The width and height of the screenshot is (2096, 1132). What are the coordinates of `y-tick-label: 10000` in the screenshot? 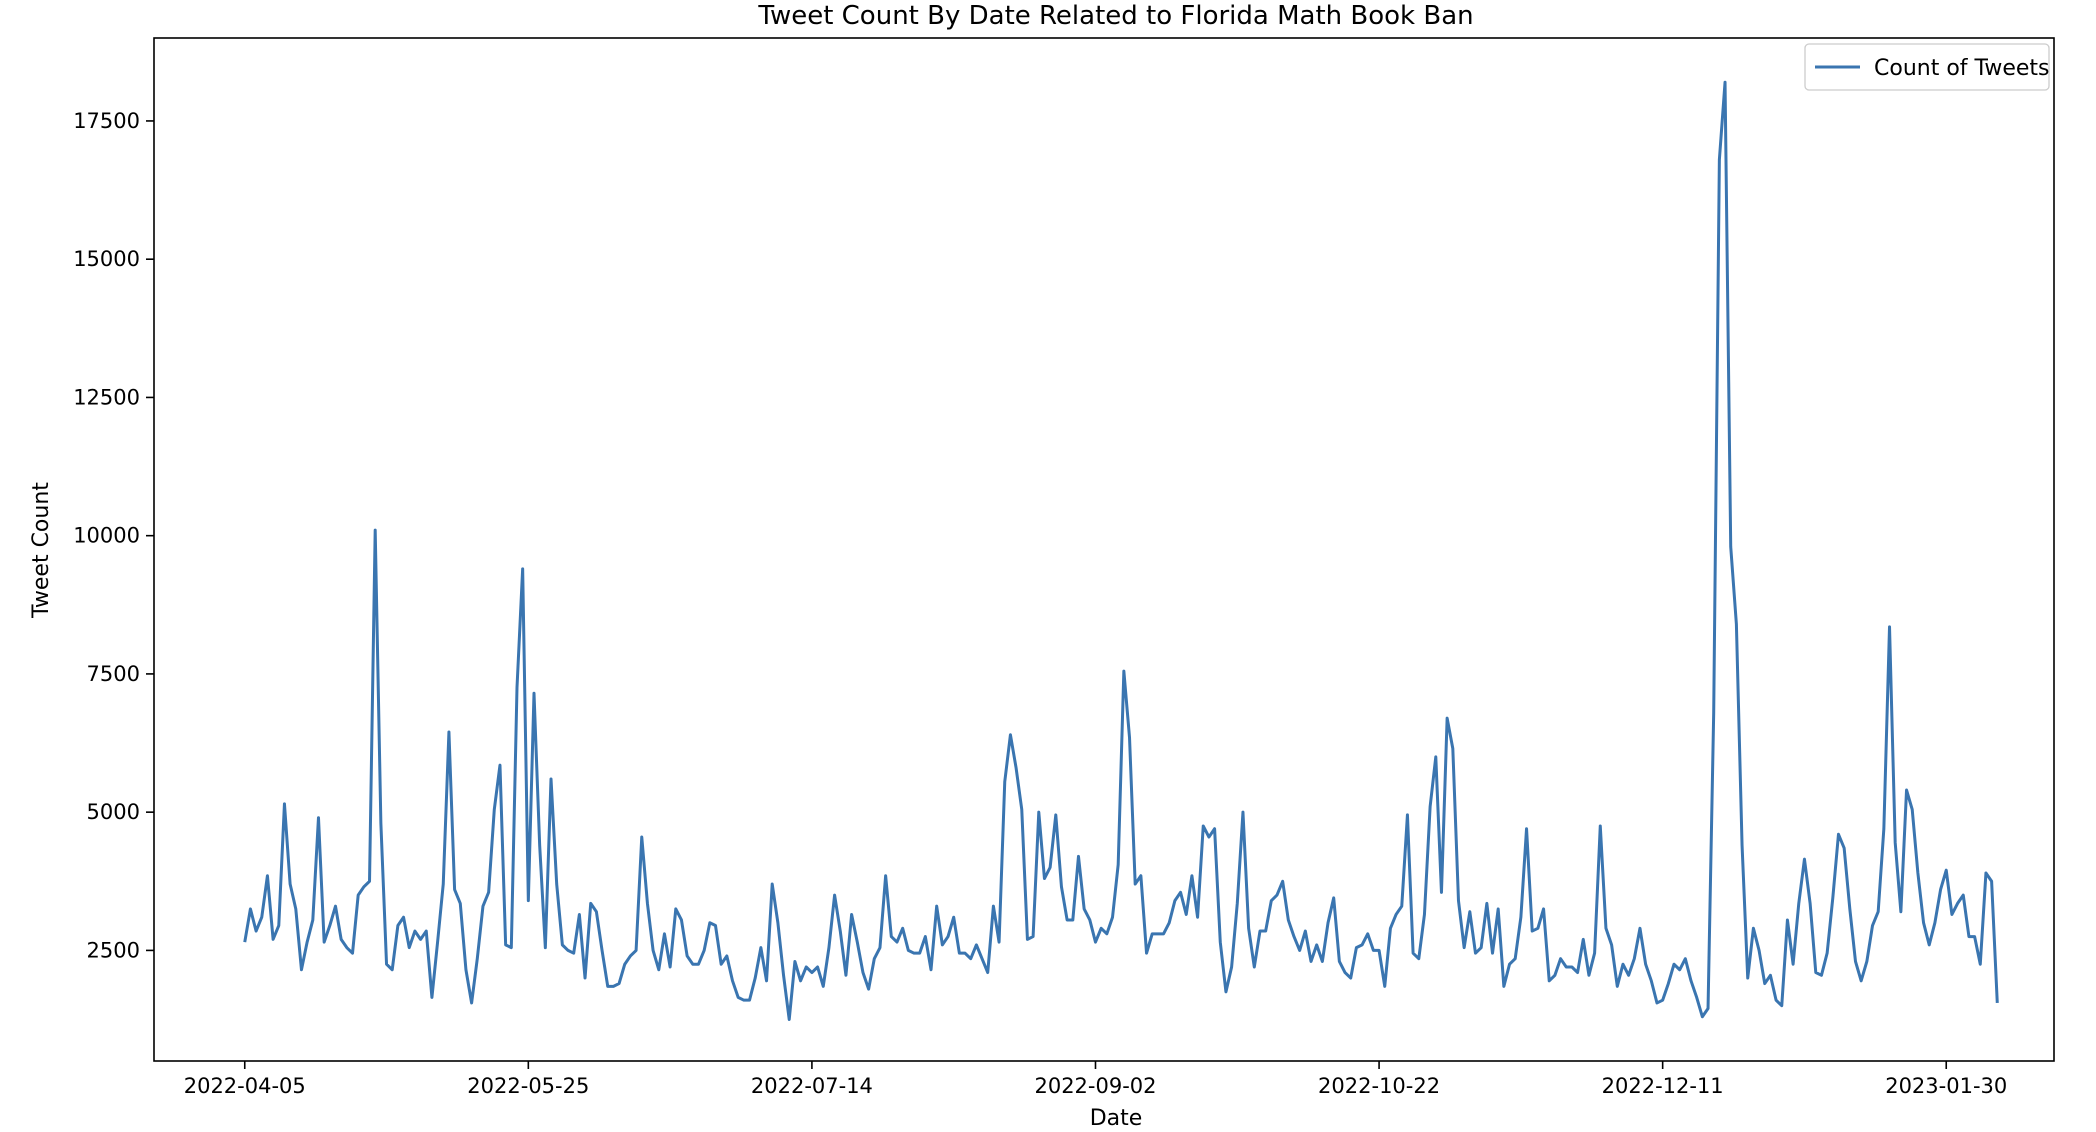 It's located at (106, 536).